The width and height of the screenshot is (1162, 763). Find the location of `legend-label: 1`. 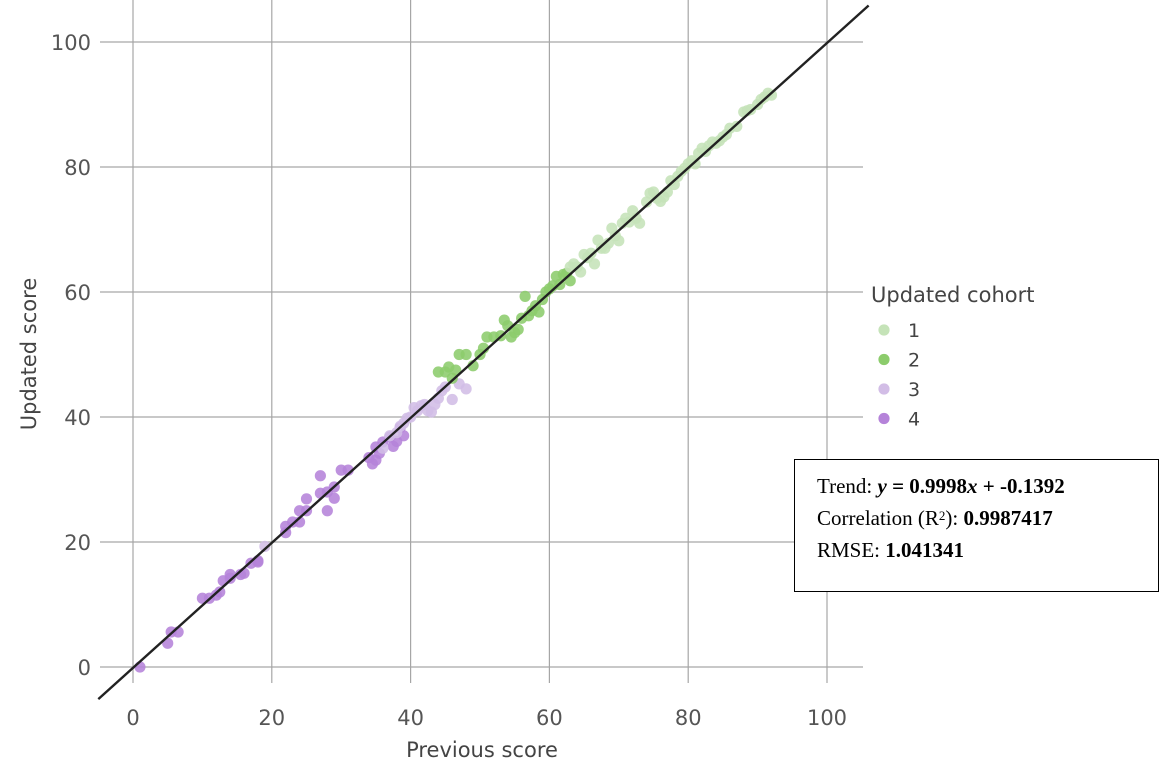

legend-label: 1 is located at coordinates (914, 331).